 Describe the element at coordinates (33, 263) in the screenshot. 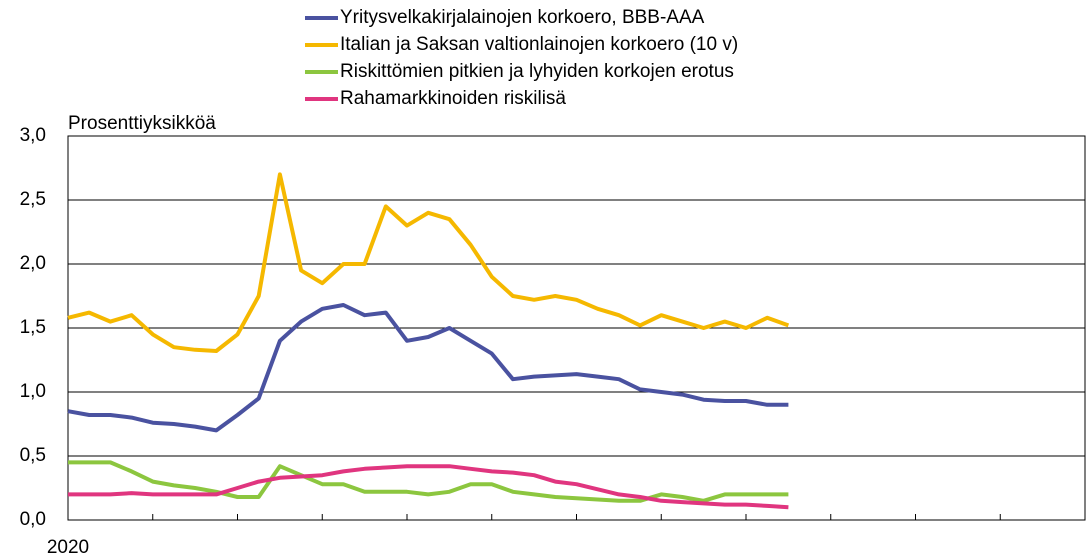

I see `y-tick-label: 2,0` at that location.